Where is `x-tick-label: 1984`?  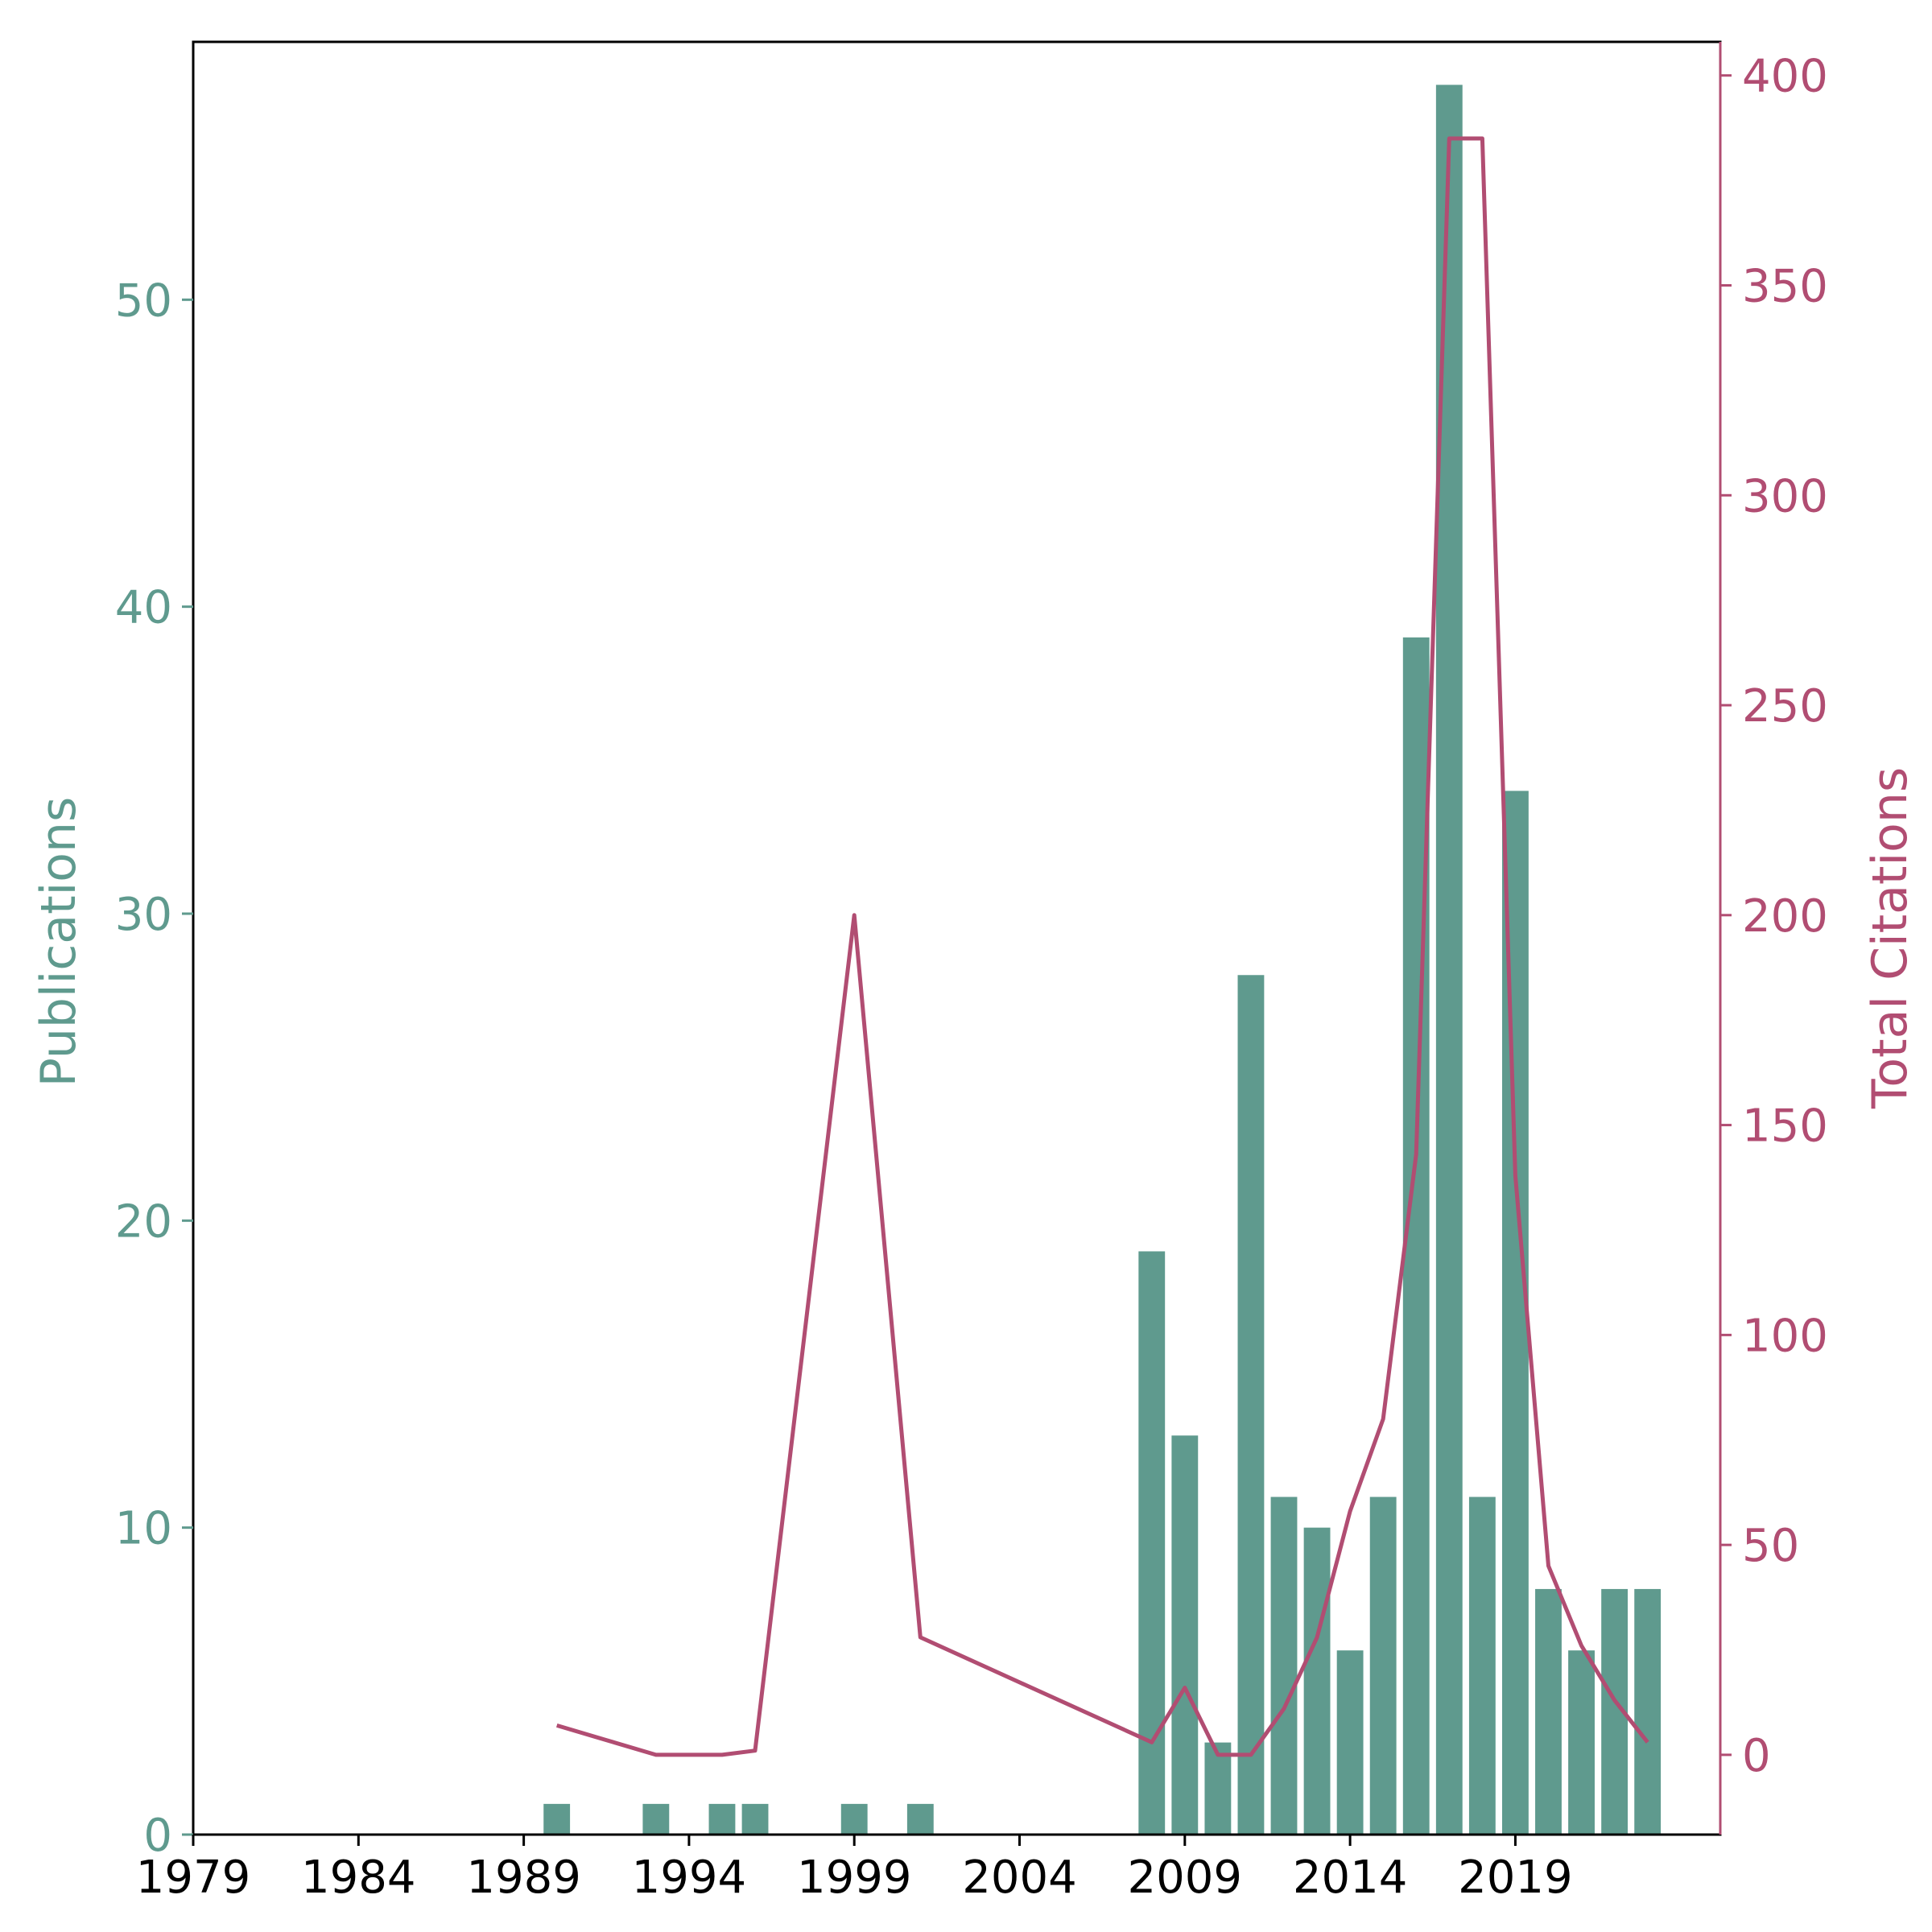 x-tick-label: 1984 is located at coordinates (358, 1878).